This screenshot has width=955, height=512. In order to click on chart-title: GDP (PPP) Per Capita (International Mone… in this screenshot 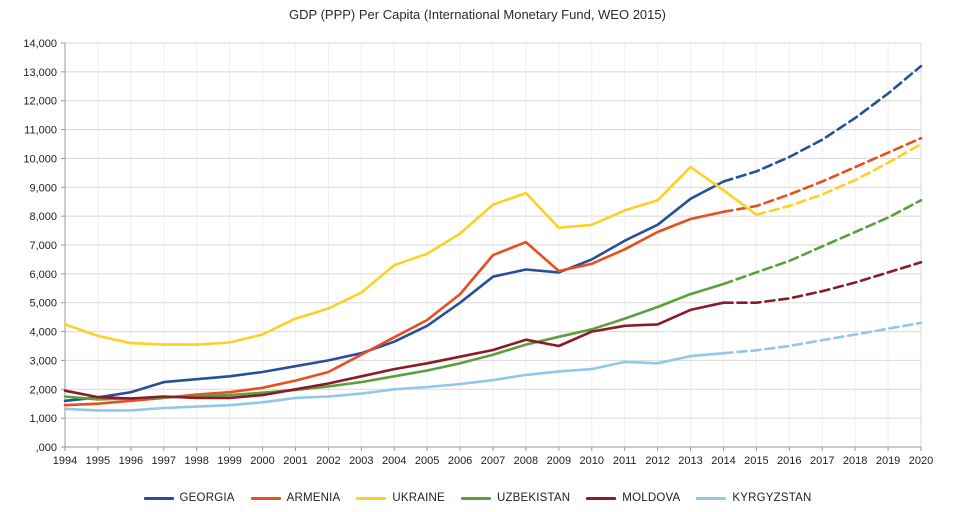, I will do `click(477, 14)`.